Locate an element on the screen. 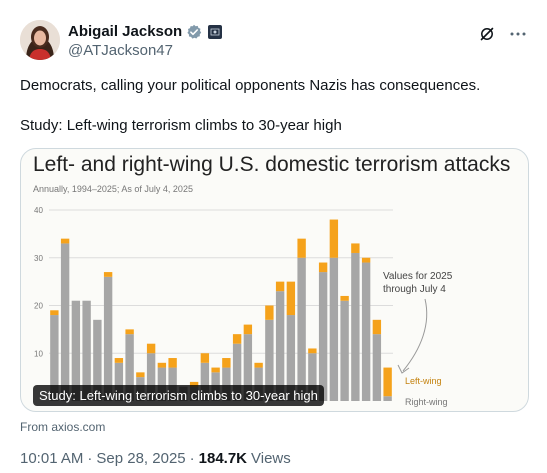 The image size is (547, 473). chart-subtitle: Annually, 1994–2025; As of July 4, 2025 is located at coordinates (113, 189).